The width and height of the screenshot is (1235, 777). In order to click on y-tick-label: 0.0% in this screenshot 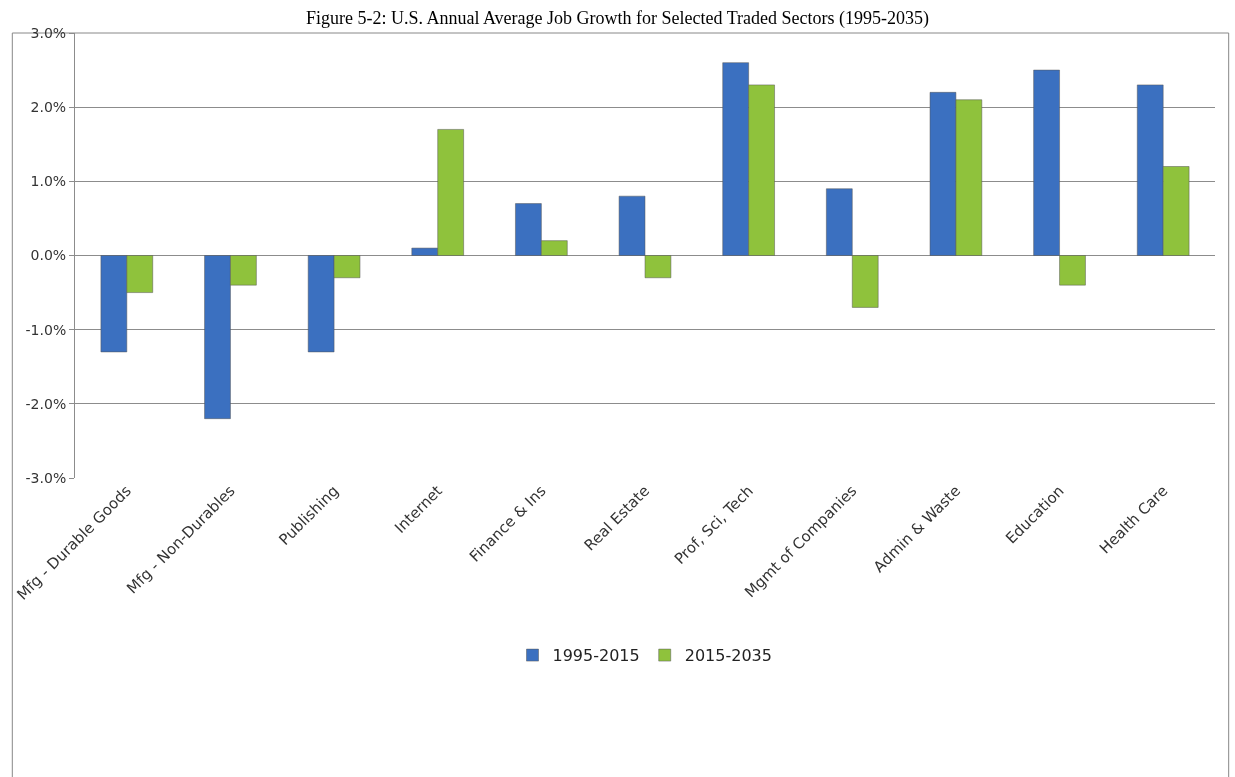, I will do `click(48, 255)`.